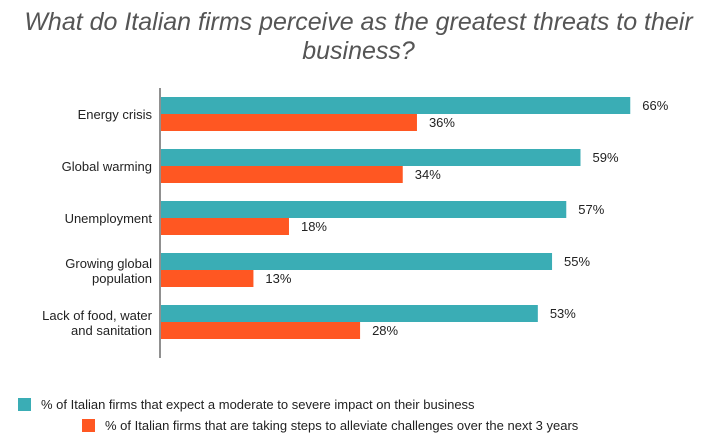  Describe the element at coordinates (577, 261) in the screenshot. I see `data-label-impact: 55%` at that location.